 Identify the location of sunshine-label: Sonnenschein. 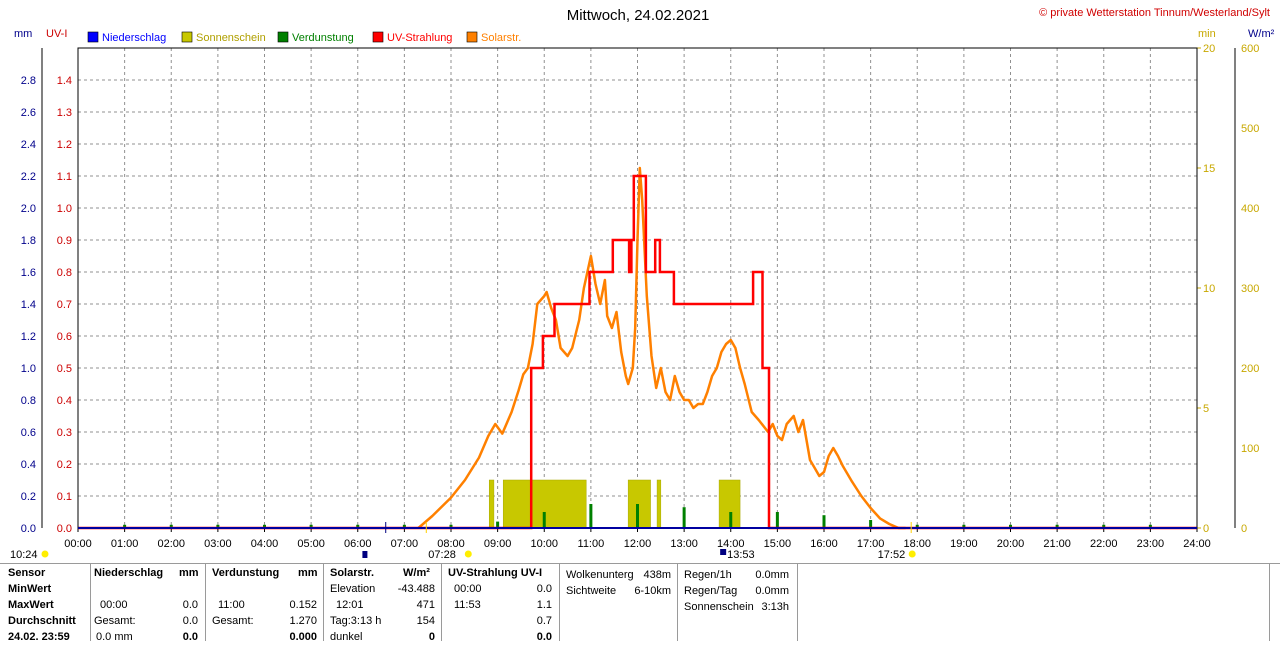
(719, 607).